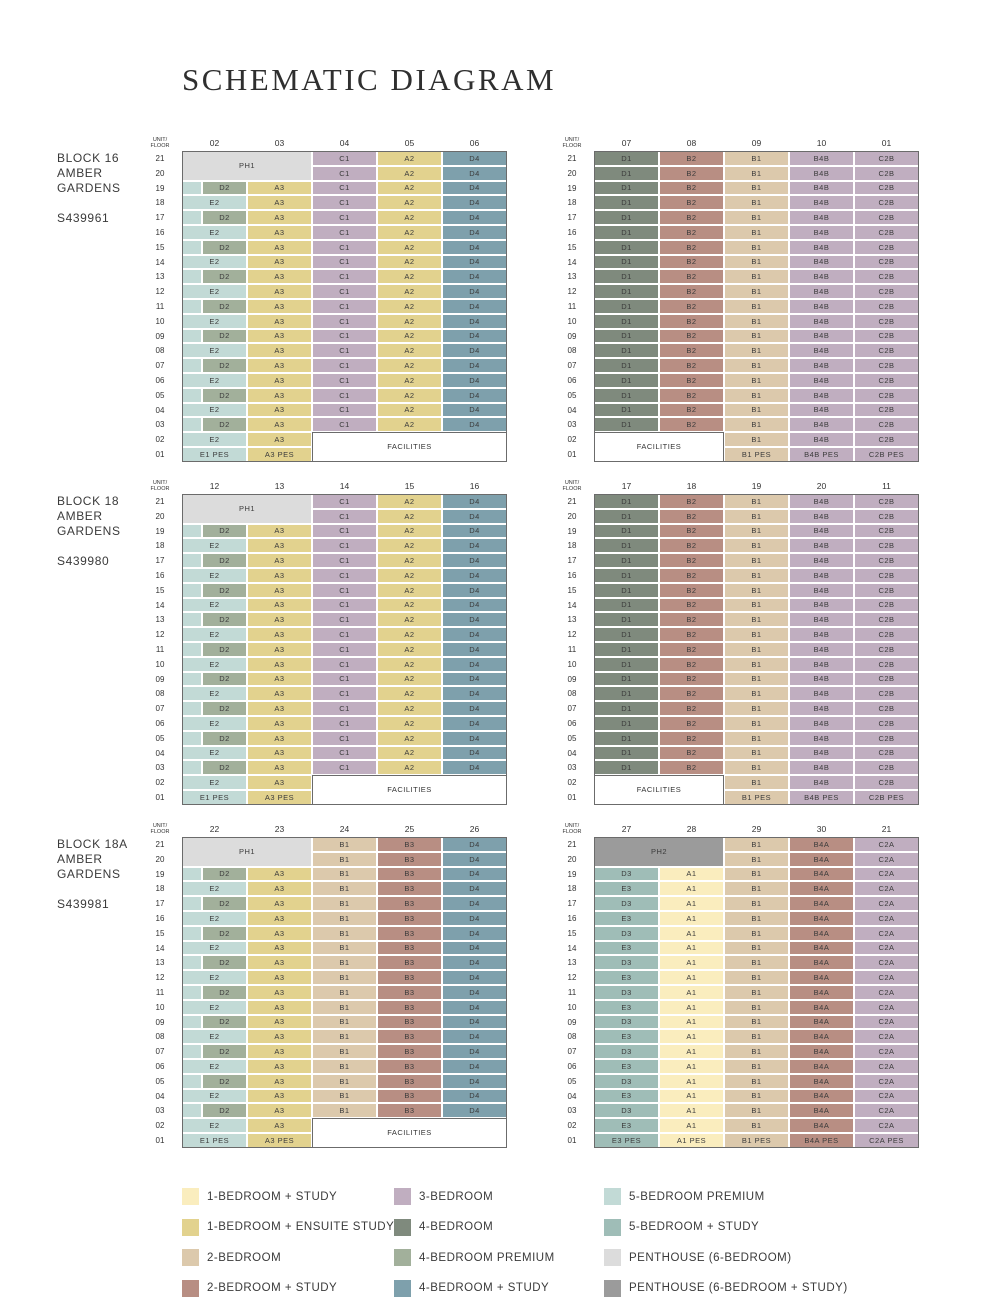 The height and width of the screenshot is (1310, 987). I want to click on floor-label: 17, so click(572, 904).